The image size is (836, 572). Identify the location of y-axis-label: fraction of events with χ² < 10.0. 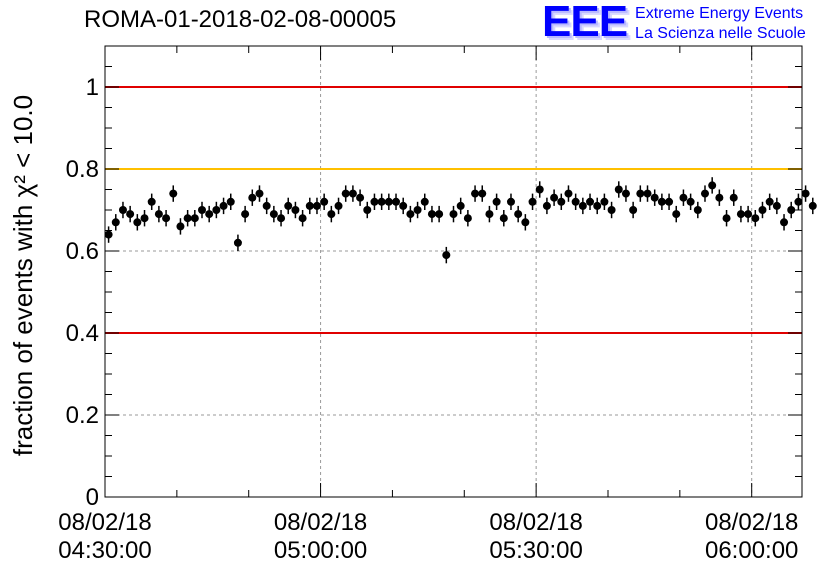
(23, 275).